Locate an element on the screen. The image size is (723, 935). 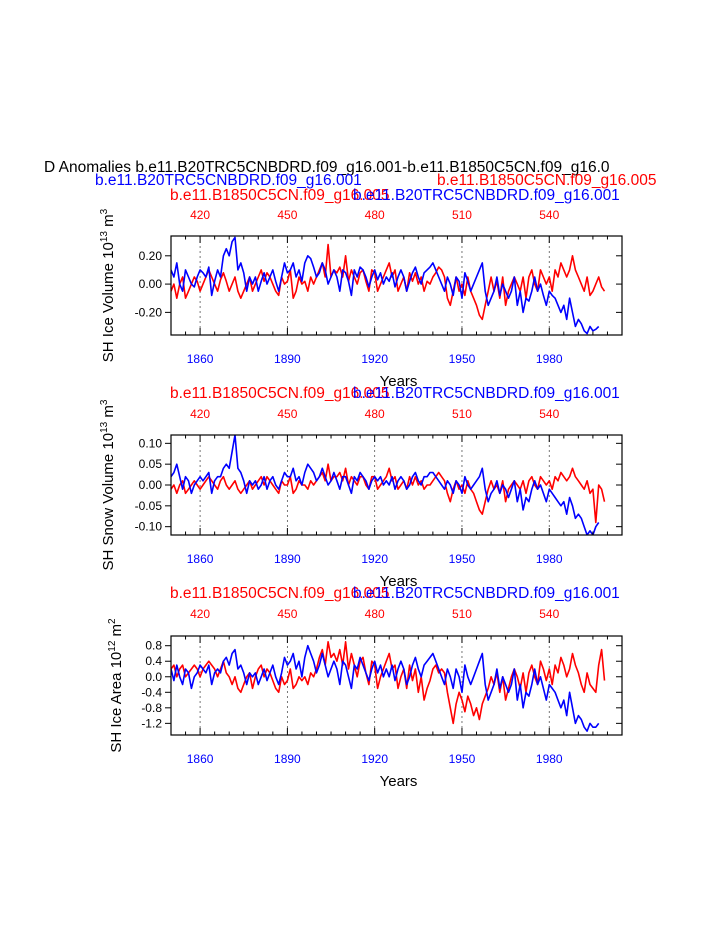
y-tick-label--1.2: -1.2 is located at coordinates (151, 723).